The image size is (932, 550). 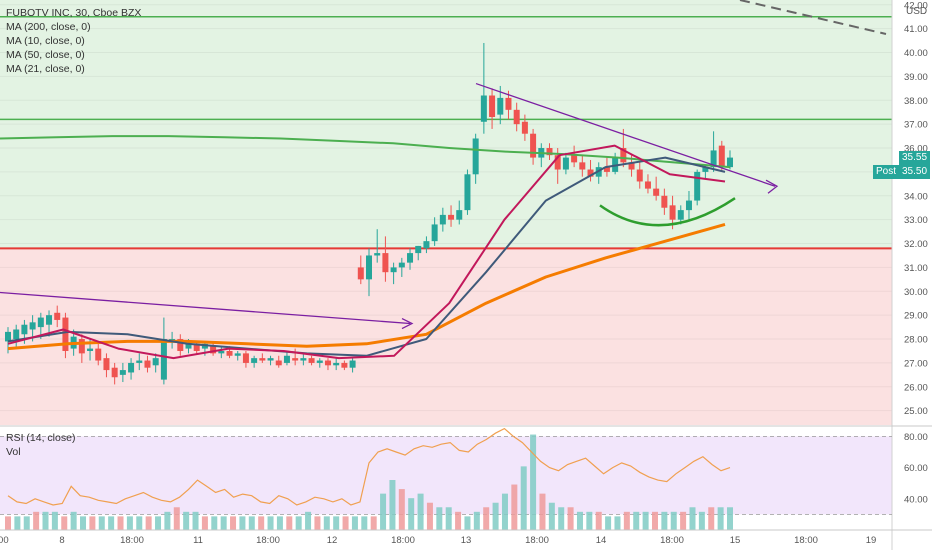 I want to click on x-tick-label: 19, so click(x=871, y=540).